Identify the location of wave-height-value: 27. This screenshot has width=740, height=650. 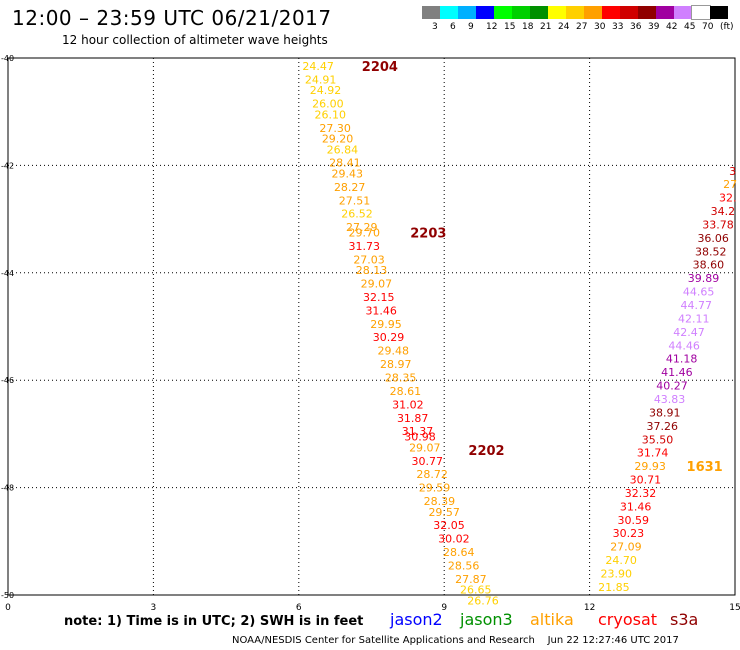
(730, 184).